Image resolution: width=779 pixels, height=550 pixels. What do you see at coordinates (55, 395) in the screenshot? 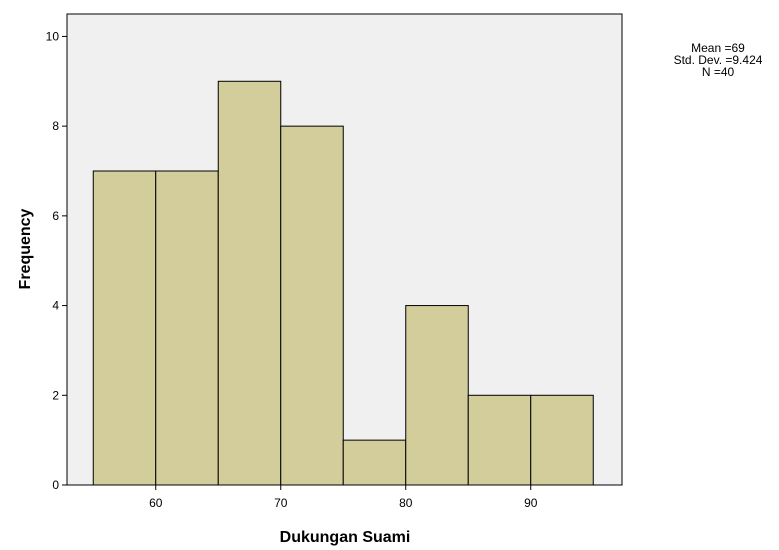
I see `y-tick-label: 2` at bounding box center [55, 395].